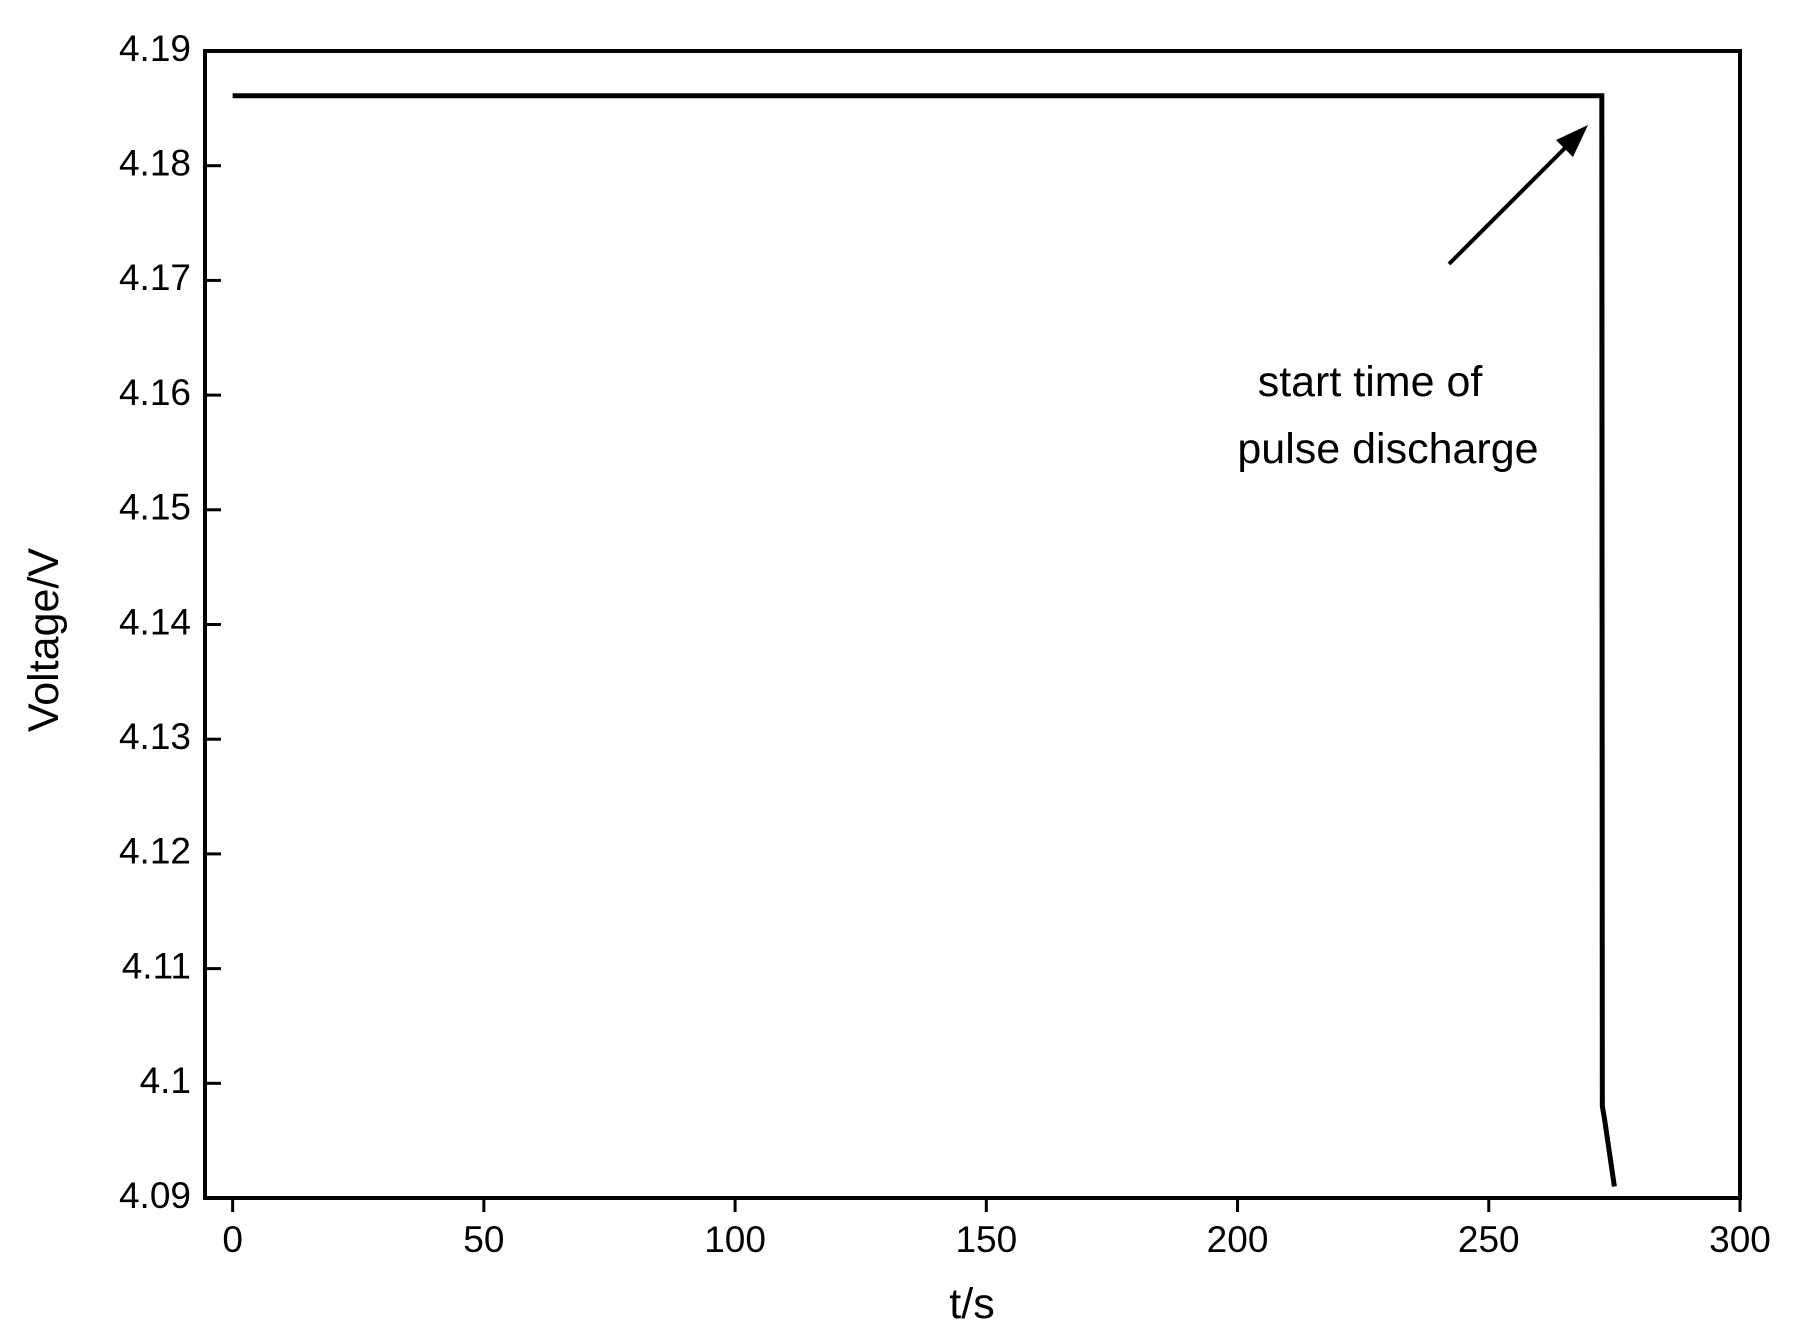 This screenshot has height=1341, width=1796. What do you see at coordinates (155, 1195) in the screenshot?
I see `y-tick-label: 4.09` at bounding box center [155, 1195].